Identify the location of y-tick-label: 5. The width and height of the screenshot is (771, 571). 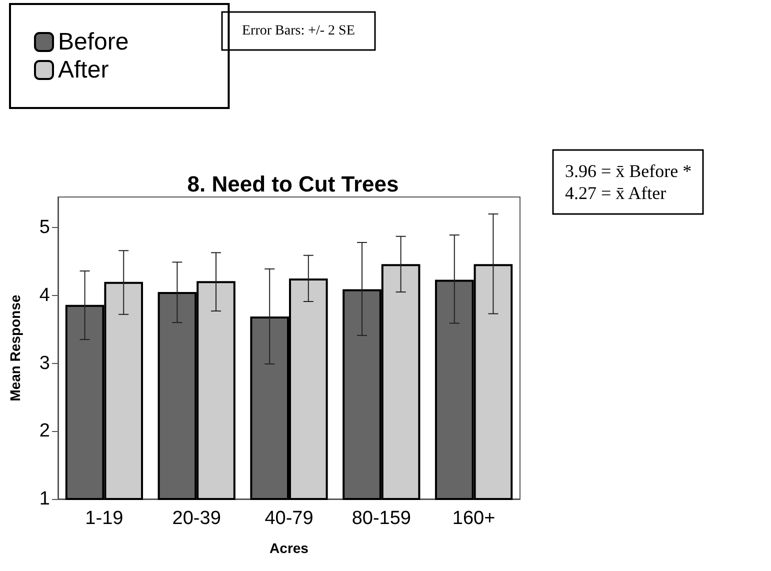
(44, 227).